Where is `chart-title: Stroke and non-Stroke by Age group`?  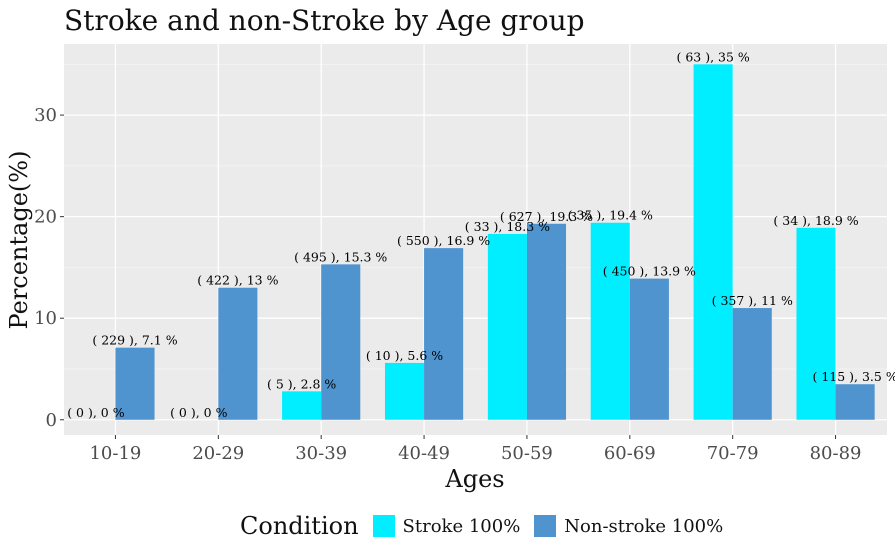 chart-title: Stroke and non-Stroke by Age group is located at coordinates (324, 20).